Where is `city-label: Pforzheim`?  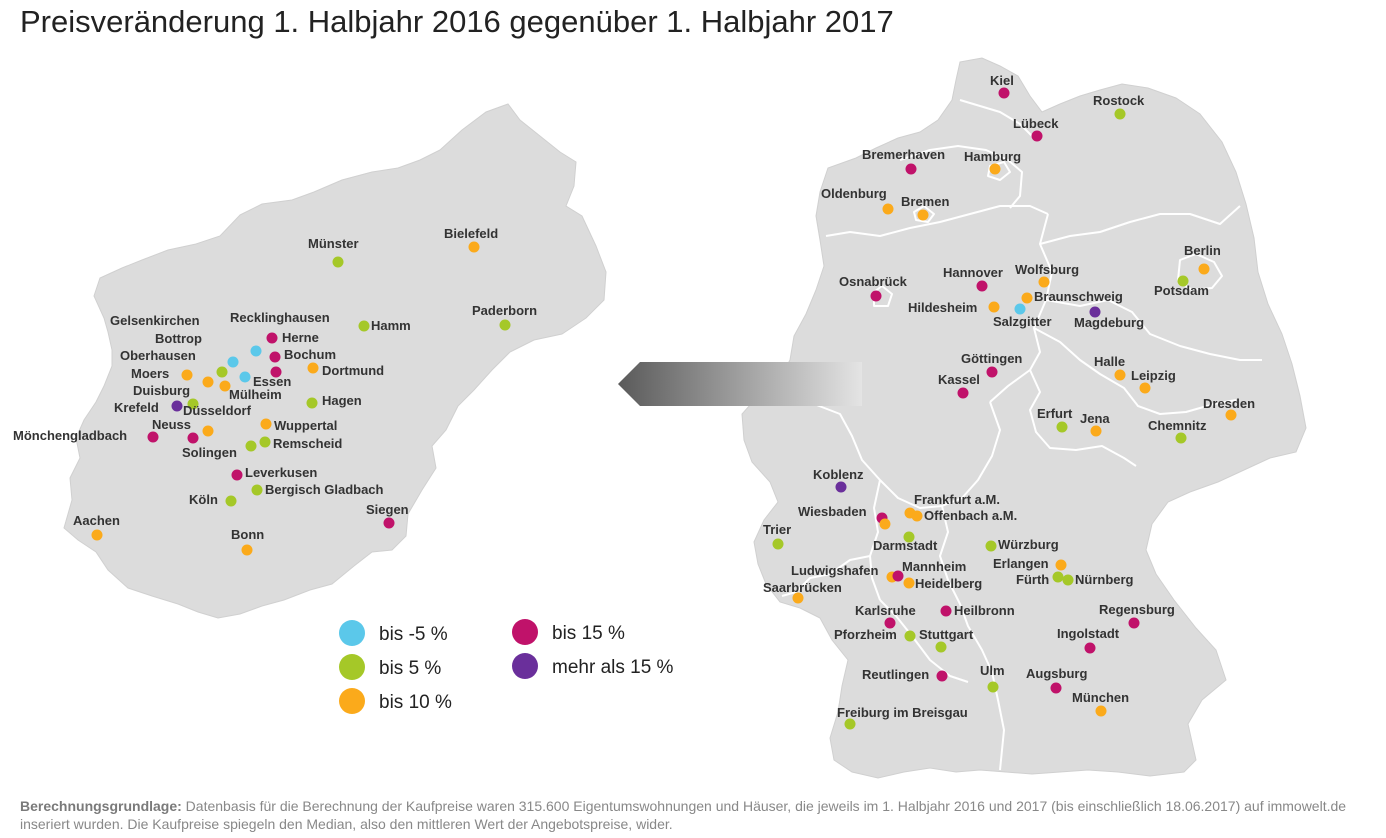
city-label: Pforzheim is located at coordinates (865, 634).